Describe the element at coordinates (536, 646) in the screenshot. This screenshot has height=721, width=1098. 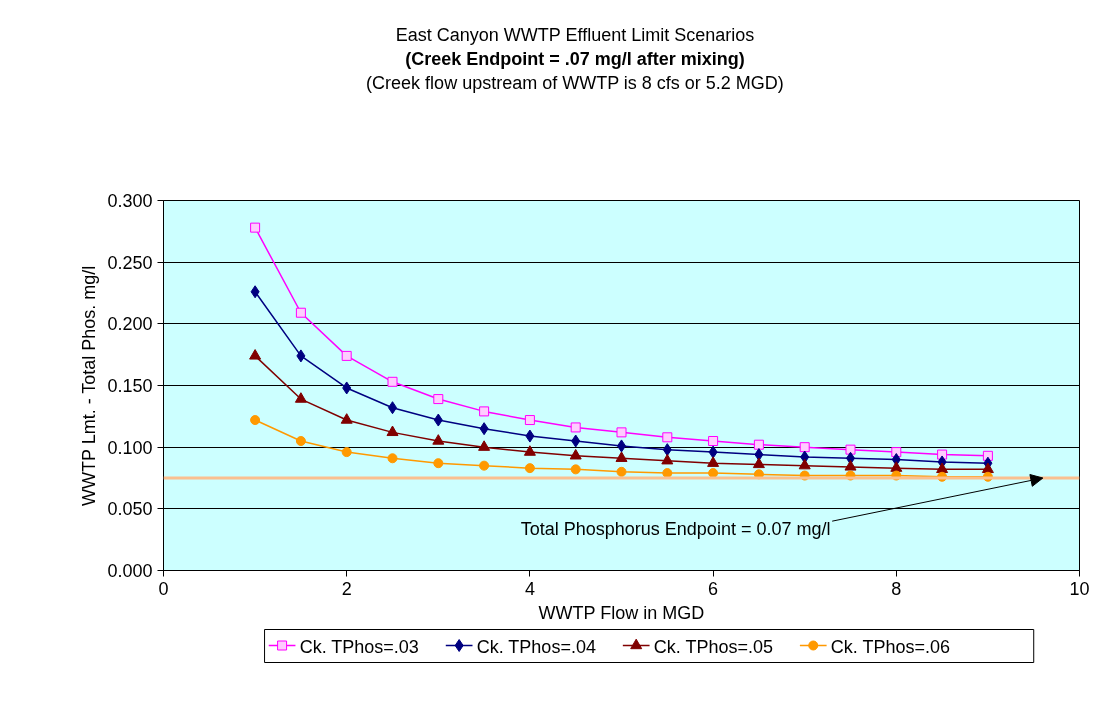
I see `legend-label: Ck. TPhos=.04` at that location.